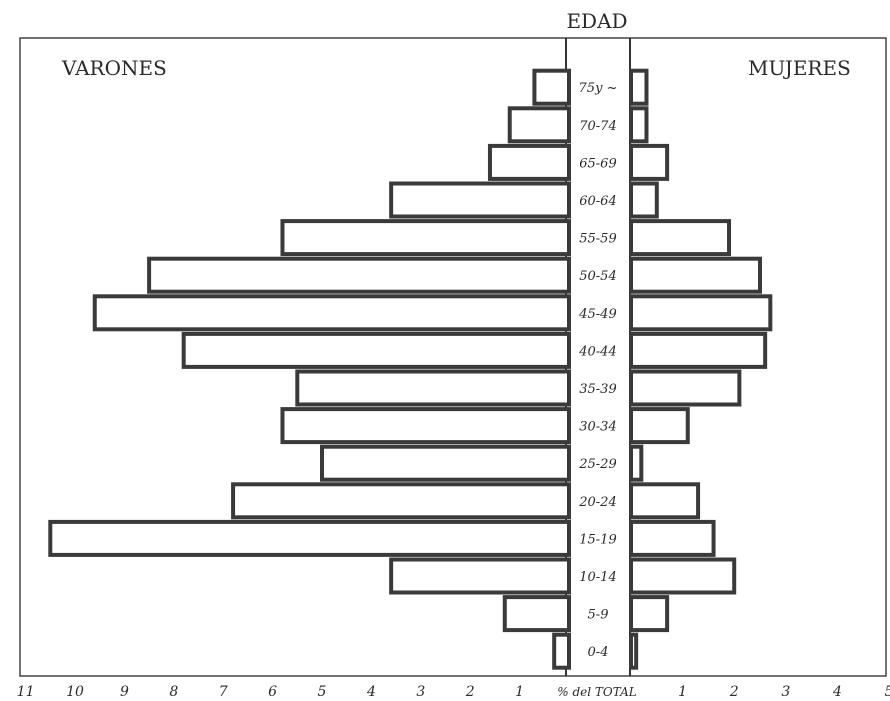  Describe the element at coordinates (597, 539) in the screenshot. I see `age-group-label: 15-19` at that location.